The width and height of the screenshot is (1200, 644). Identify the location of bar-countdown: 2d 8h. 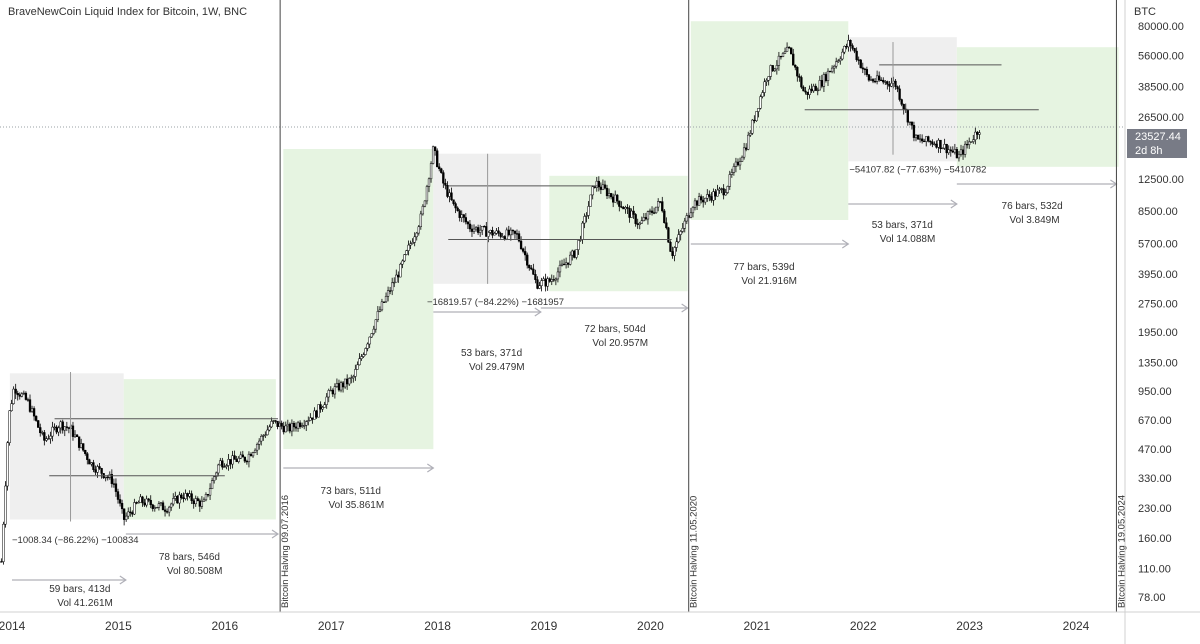
(1149, 151).